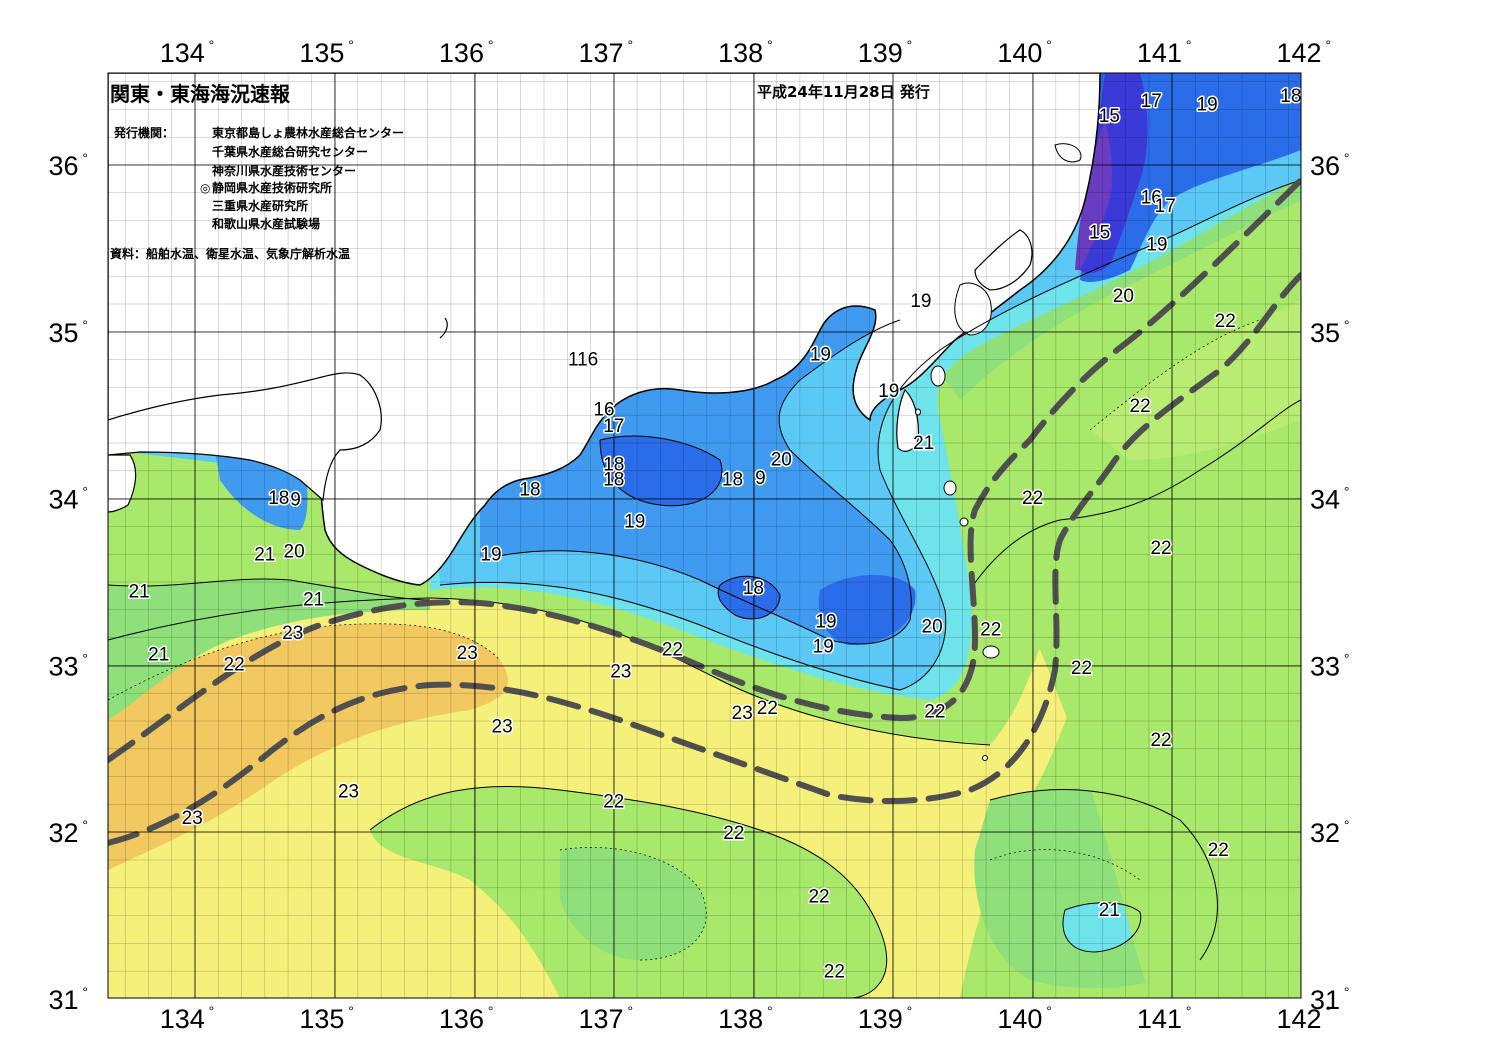 The height and width of the screenshot is (1064, 1503). I want to click on longitude-label-bottom: 140 °, so click(1024, 1018).